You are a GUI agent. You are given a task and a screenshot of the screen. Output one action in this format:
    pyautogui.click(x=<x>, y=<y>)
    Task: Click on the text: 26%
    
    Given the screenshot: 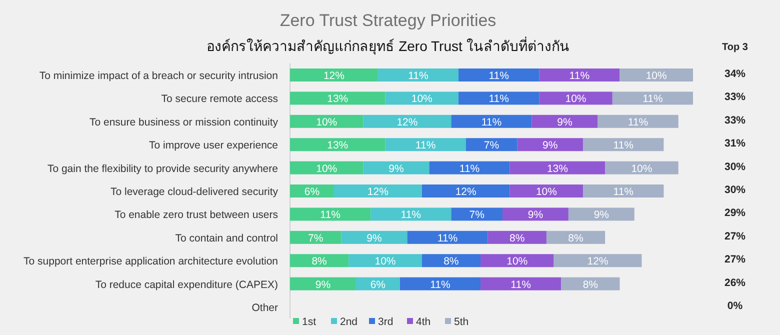 What is the action you would take?
    pyautogui.click(x=735, y=282)
    